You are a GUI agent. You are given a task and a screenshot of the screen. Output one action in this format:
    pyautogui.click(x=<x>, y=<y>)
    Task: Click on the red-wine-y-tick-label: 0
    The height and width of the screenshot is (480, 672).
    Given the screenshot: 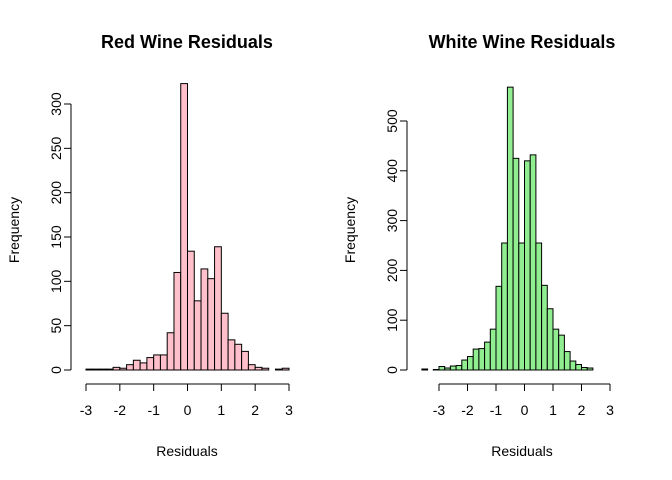 What is the action you would take?
    pyautogui.click(x=56, y=370)
    